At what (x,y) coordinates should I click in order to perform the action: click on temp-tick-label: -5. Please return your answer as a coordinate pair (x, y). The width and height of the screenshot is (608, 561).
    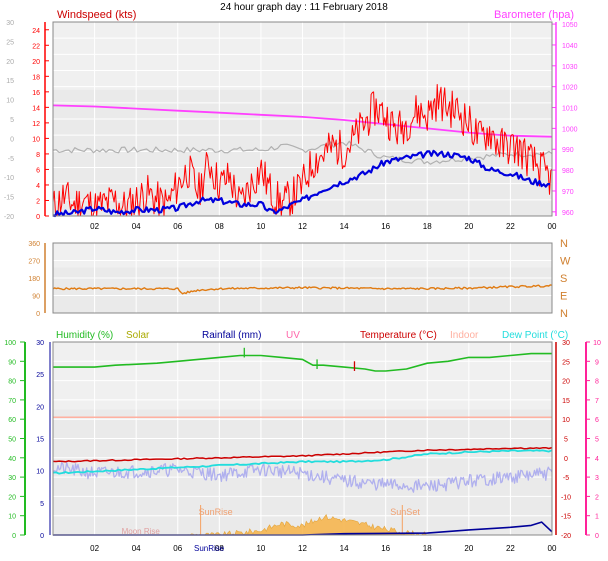
    Looking at the image, I should click on (566, 478).